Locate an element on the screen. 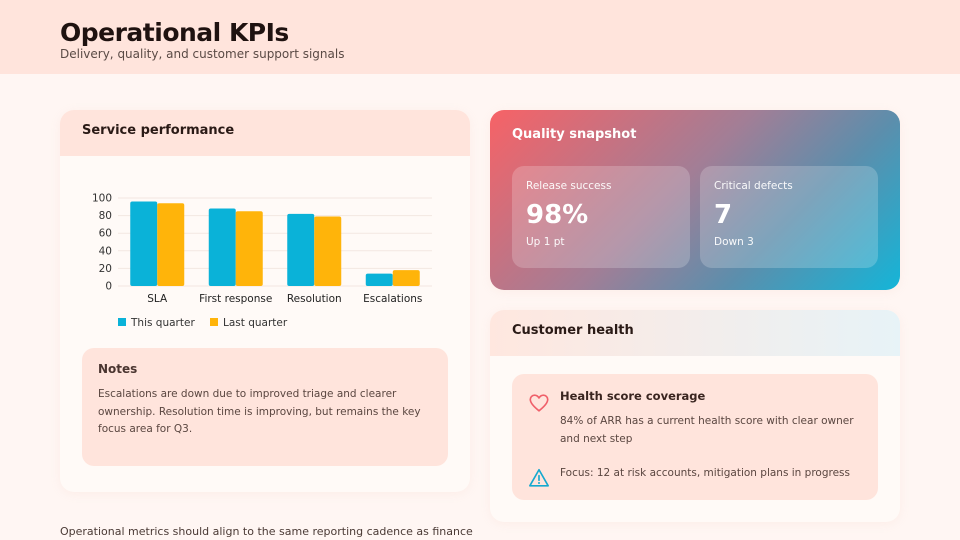 This screenshot has height=540, width=960. critical-defects-delta: Down 3 is located at coordinates (734, 242).